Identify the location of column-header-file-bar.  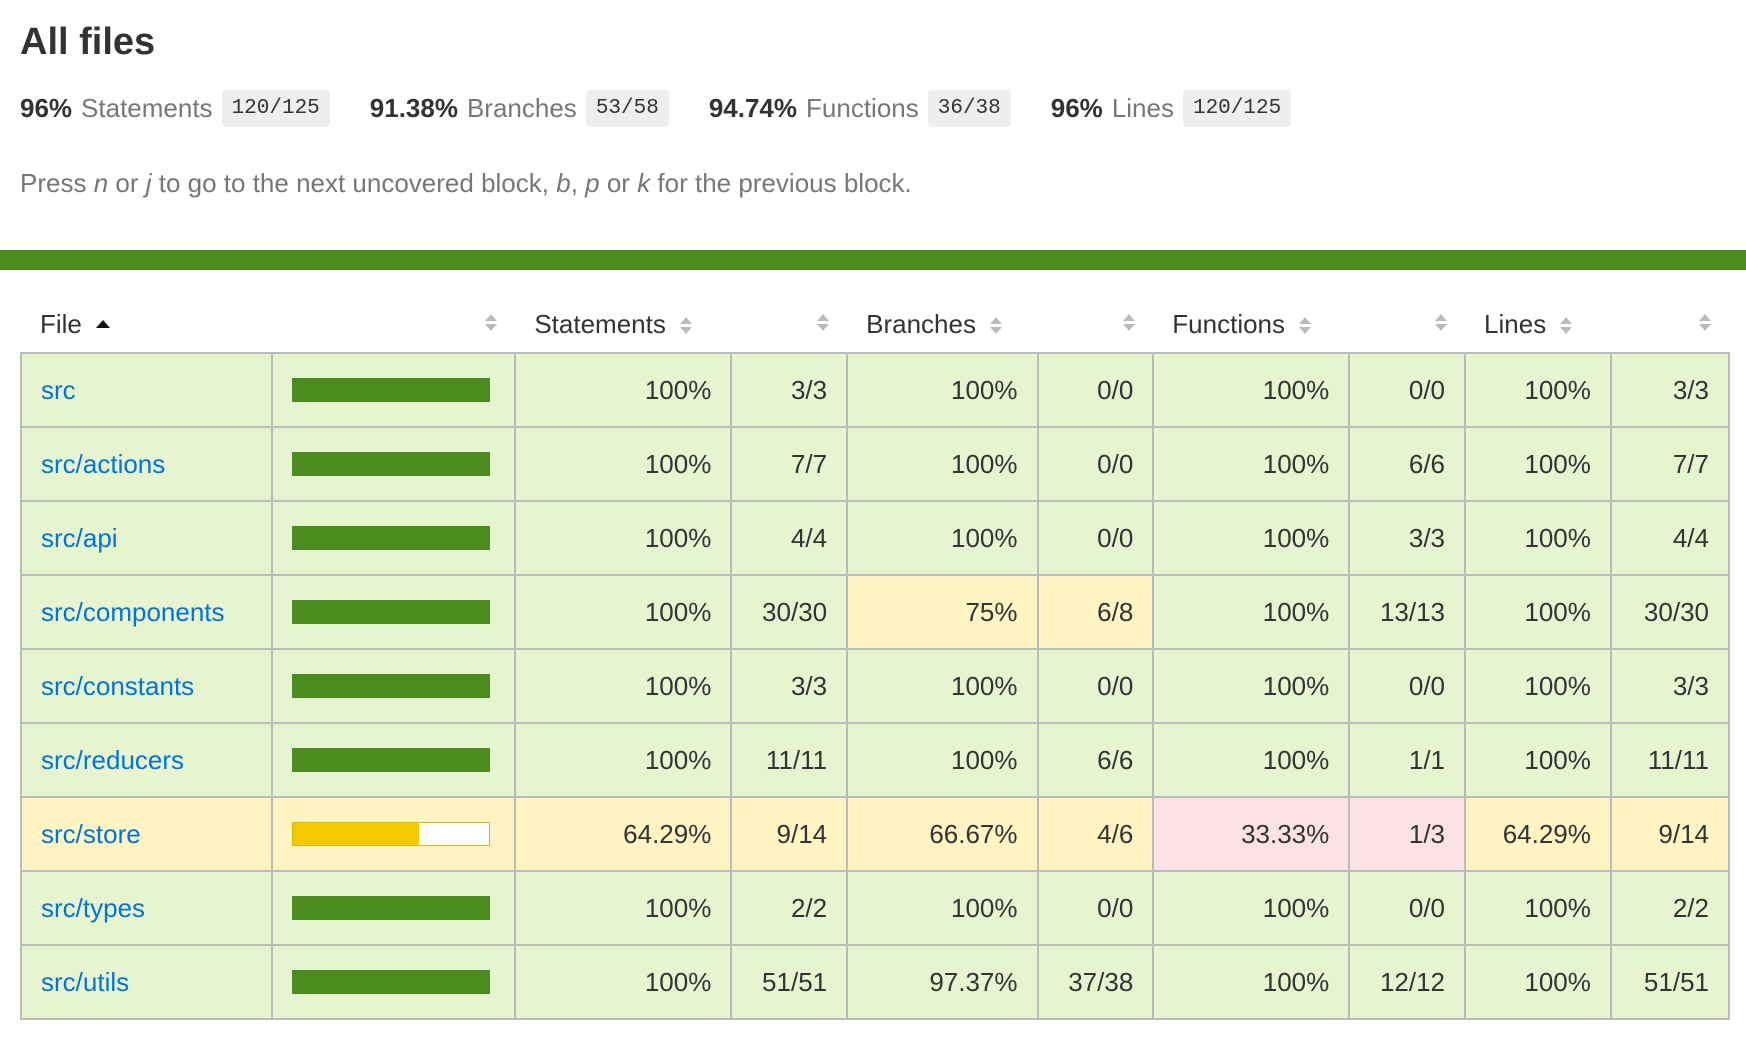
(394, 324).